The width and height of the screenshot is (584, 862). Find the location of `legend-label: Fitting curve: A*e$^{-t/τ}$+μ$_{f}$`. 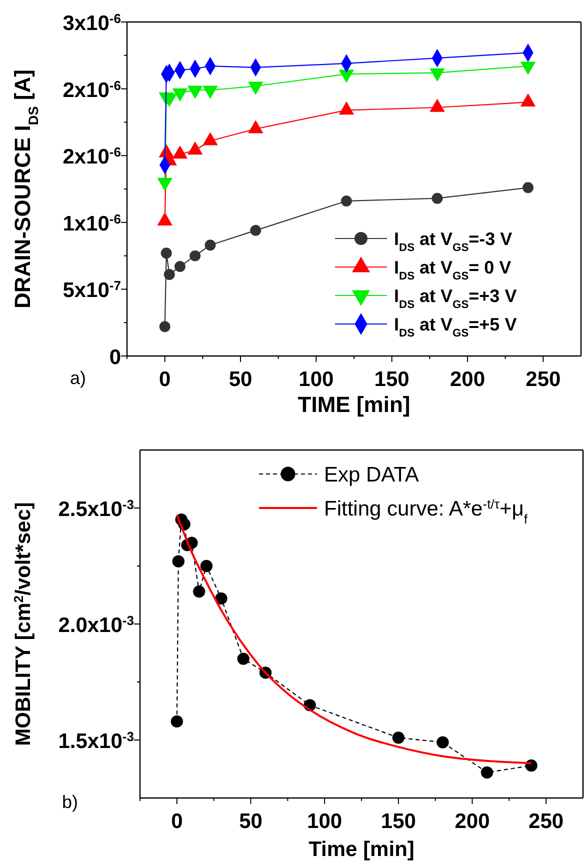

legend-label: Fitting curve: A*e$^{-t/τ}$+μ$_{f}$ is located at coordinates (426, 511).